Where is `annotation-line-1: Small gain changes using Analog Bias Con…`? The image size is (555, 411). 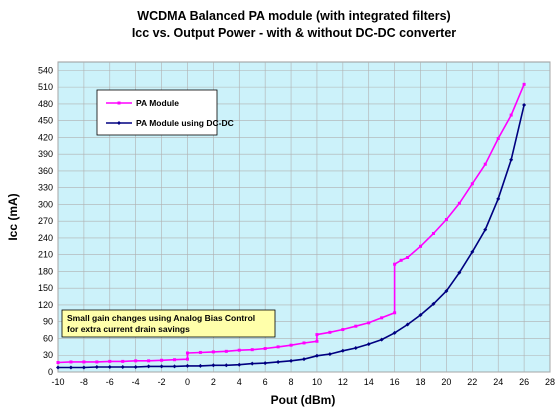
annotation-line-1: Small gain changes using Analog Bias Con… is located at coordinates (161, 318).